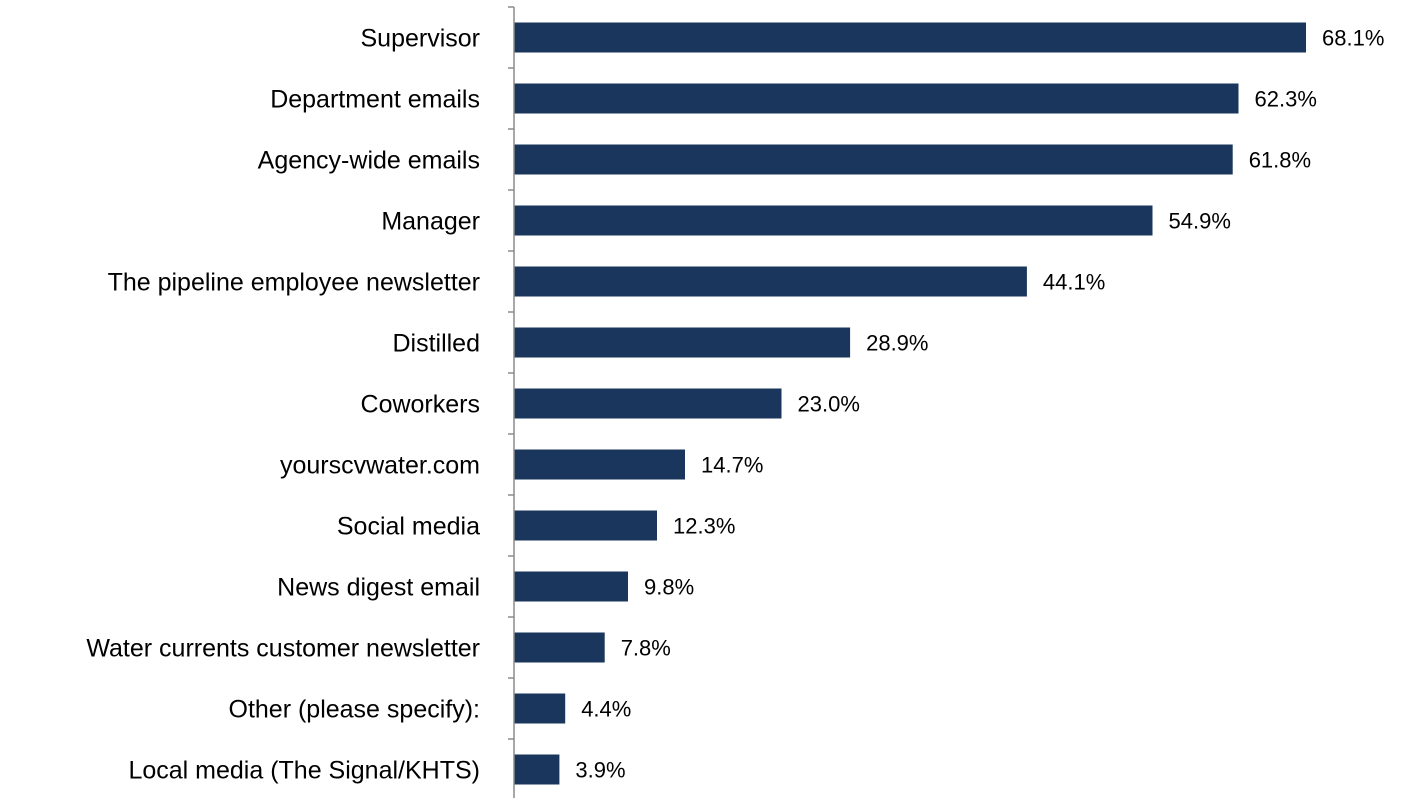 The width and height of the screenshot is (1404, 798). Describe the element at coordinates (1286, 99) in the screenshot. I see `data-label: 62.3%` at that location.